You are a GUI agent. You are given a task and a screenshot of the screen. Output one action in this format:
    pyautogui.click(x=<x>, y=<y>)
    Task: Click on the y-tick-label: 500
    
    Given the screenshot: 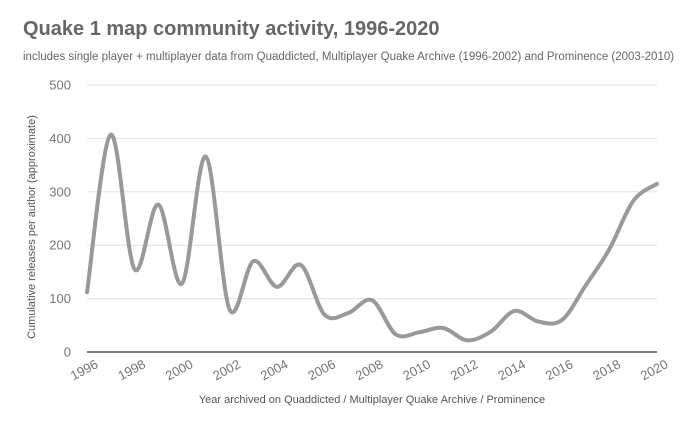 What is the action you would take?
    pyautogui.click(x=60, y=85)
    